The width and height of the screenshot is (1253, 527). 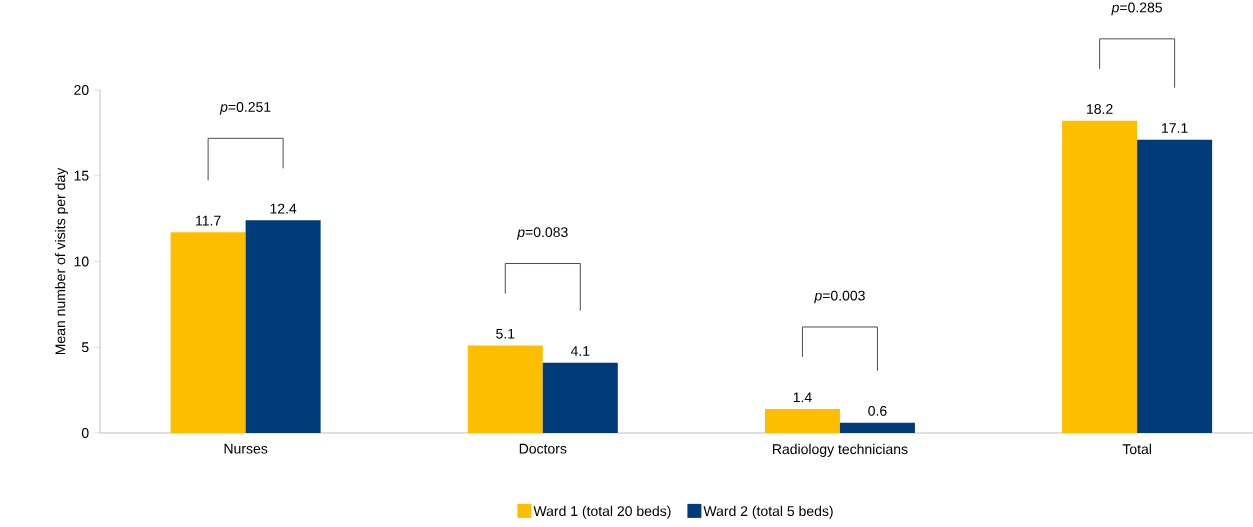 I want to click on y-tick-label: 0, so click(x=85, y=433).